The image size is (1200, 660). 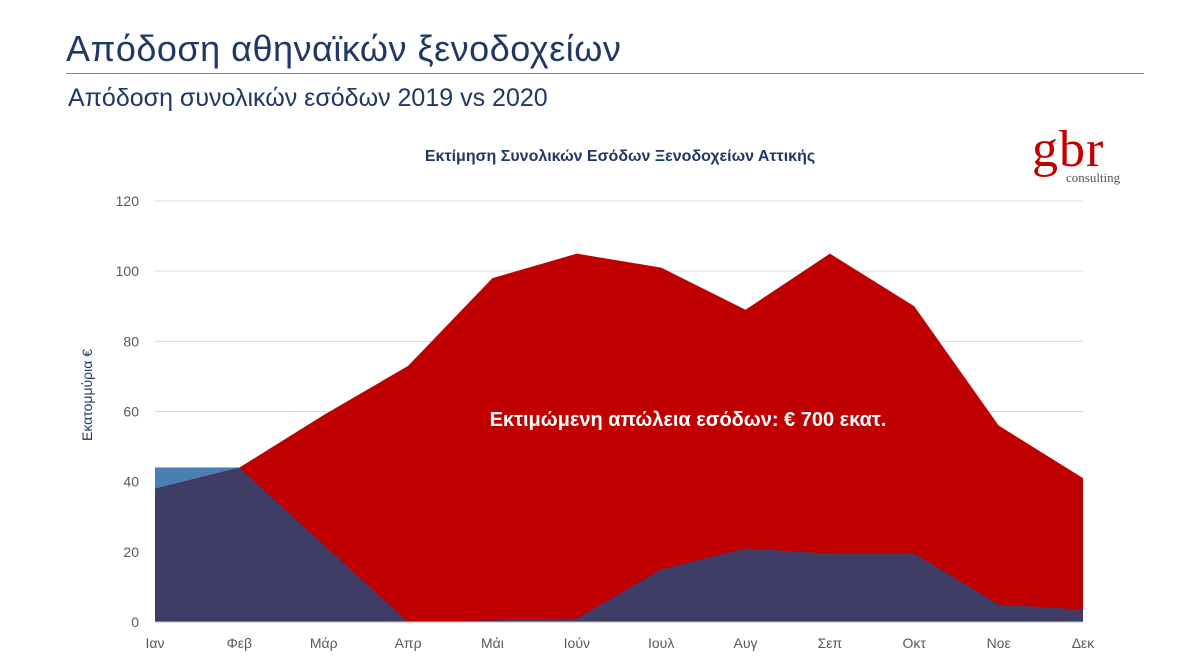 What do you see at coordinates (661, 643) in the screenshot?
I see `x-tick-label: Ιουλ` at bounding box center [661, 643].